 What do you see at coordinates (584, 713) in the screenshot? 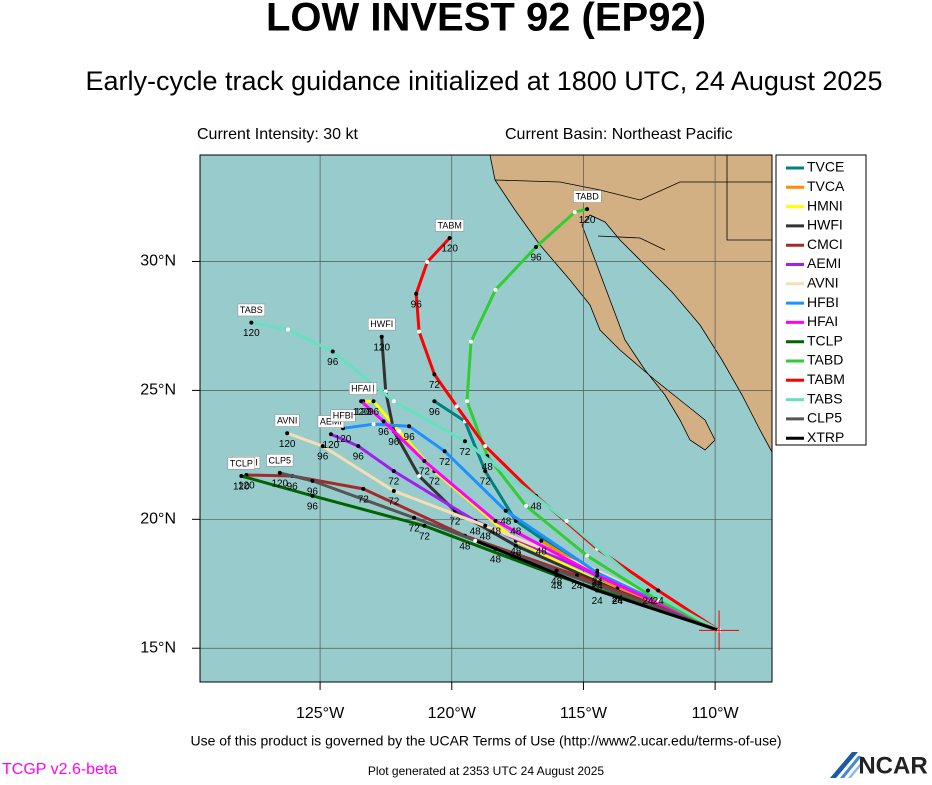
I see `lon-tick-label: 115°W` at bounding box center [584, 713].